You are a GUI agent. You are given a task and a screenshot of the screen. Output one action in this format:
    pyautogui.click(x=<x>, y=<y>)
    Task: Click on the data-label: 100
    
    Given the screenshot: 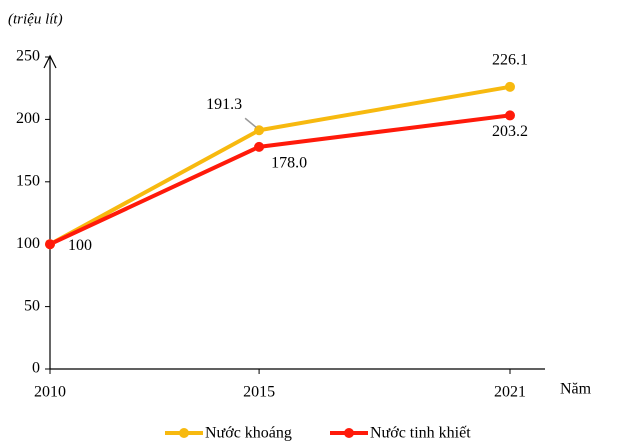 What is the action you would take?
    pyautogui.click(x=80, y=245)
    